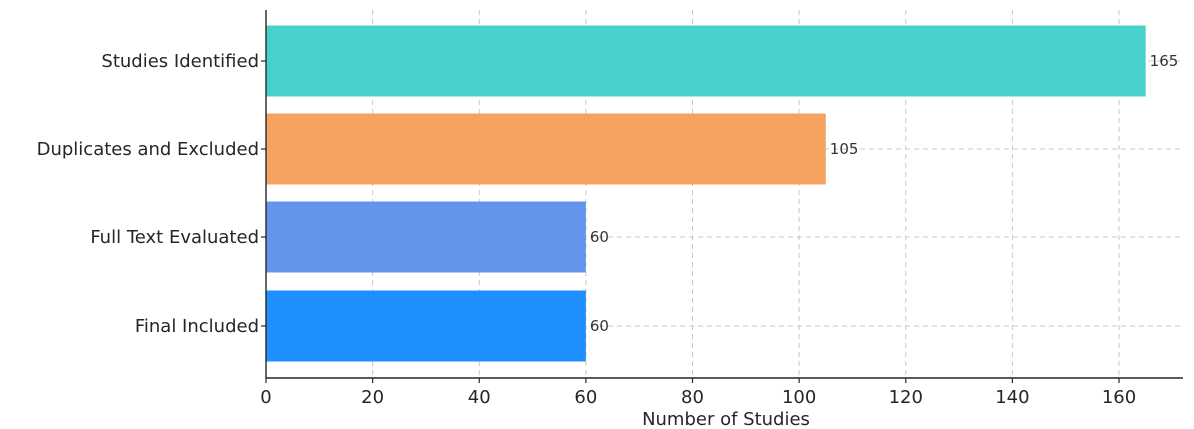  What do you see at coordinates (180, 61) in the screenshot?
I see `category-label: Studies Identified` at bounding box center [180, 61].